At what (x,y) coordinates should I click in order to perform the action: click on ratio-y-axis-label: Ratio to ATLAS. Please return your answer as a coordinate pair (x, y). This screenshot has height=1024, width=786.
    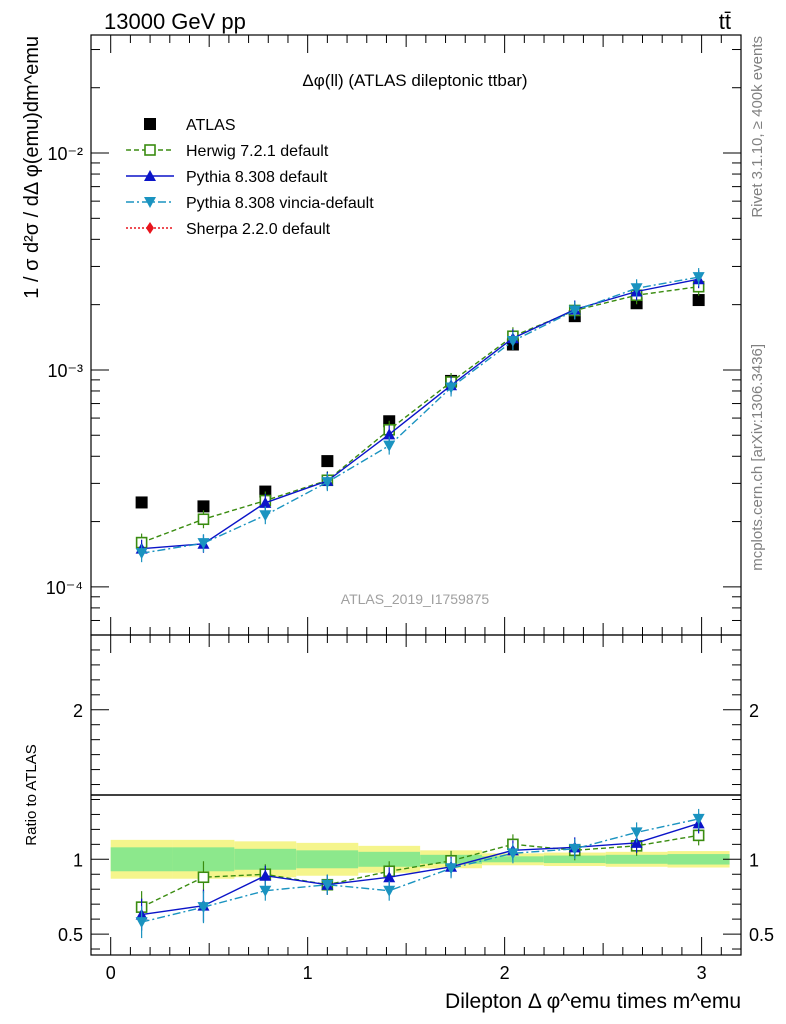
    Looking at the image, I should click on (31, 794).